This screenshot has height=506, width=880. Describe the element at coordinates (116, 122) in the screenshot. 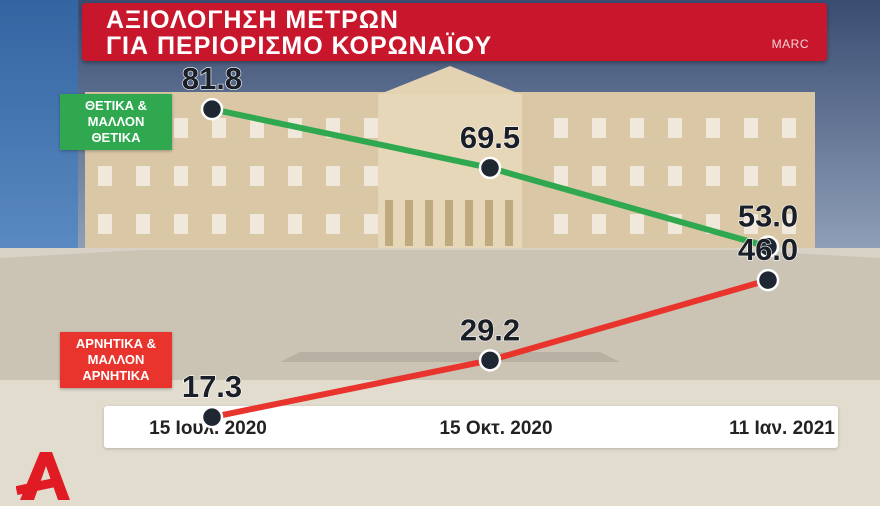

I see `legend-positive: ΘΕΤΙΚΑ & ΜΑΛΛΟΝ ΘΕΤΙΚΑ` at that location.